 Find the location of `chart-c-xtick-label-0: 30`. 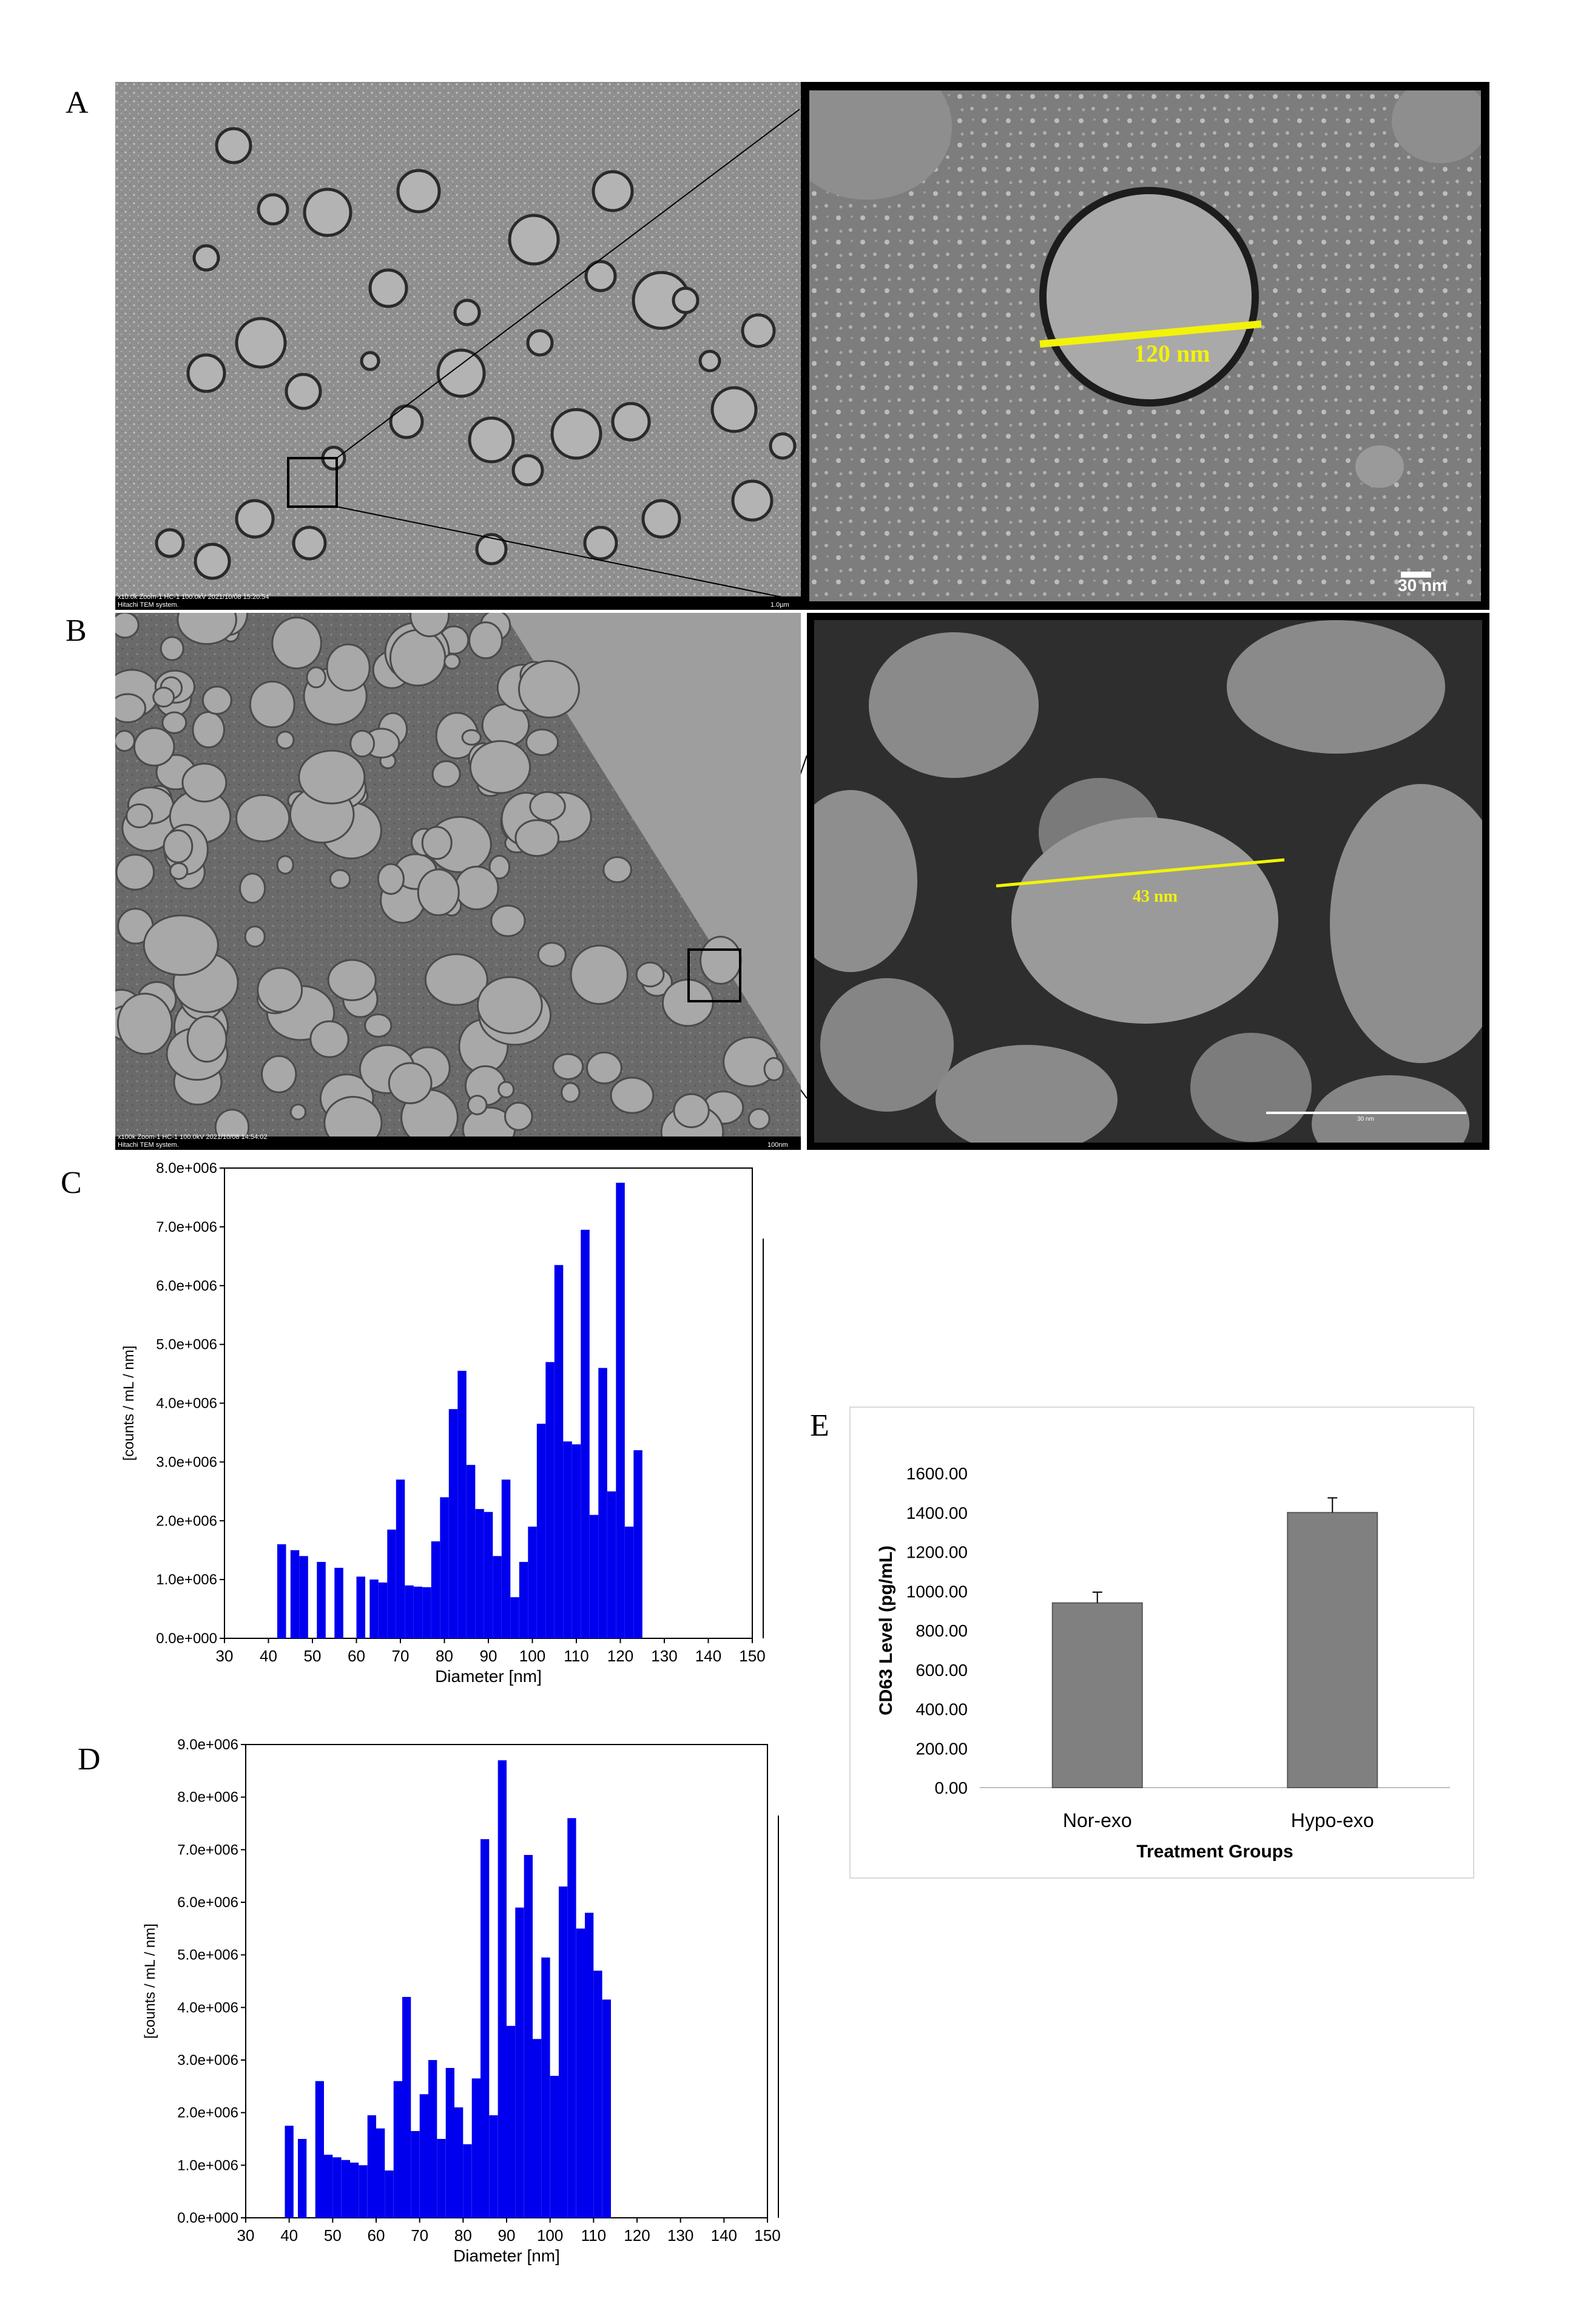

chart-c-xtick-label-0: 30 is located at coordinates (225, 1656).